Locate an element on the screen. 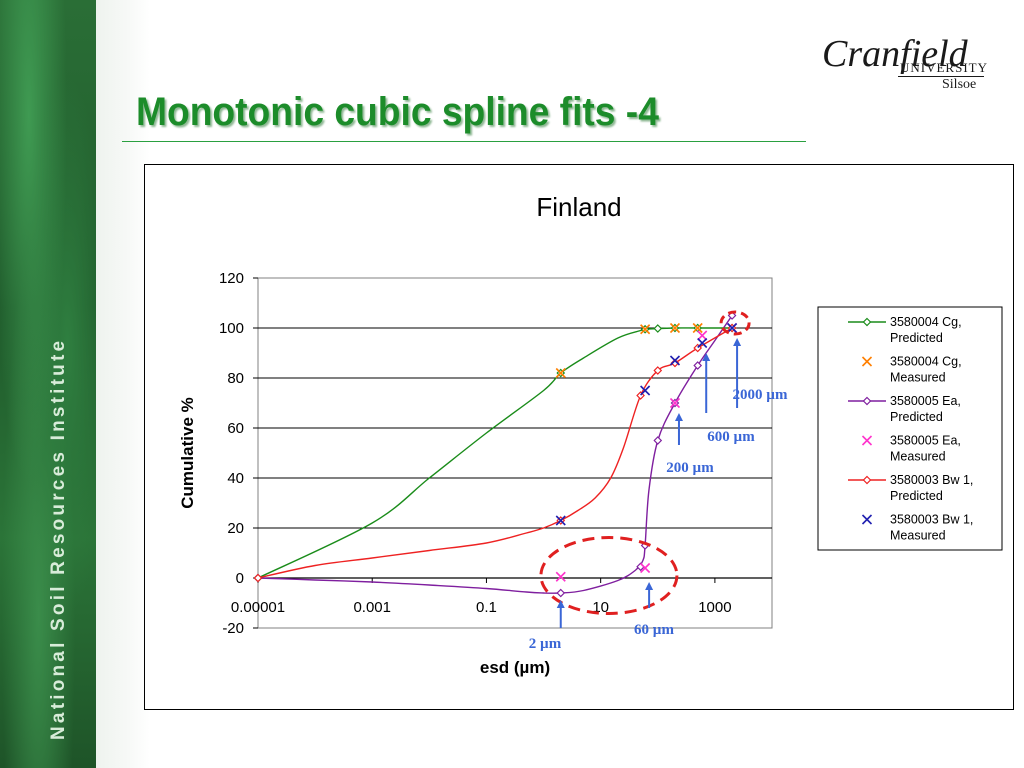  y-tick-label: -20 is located at coordinates (233, 628).